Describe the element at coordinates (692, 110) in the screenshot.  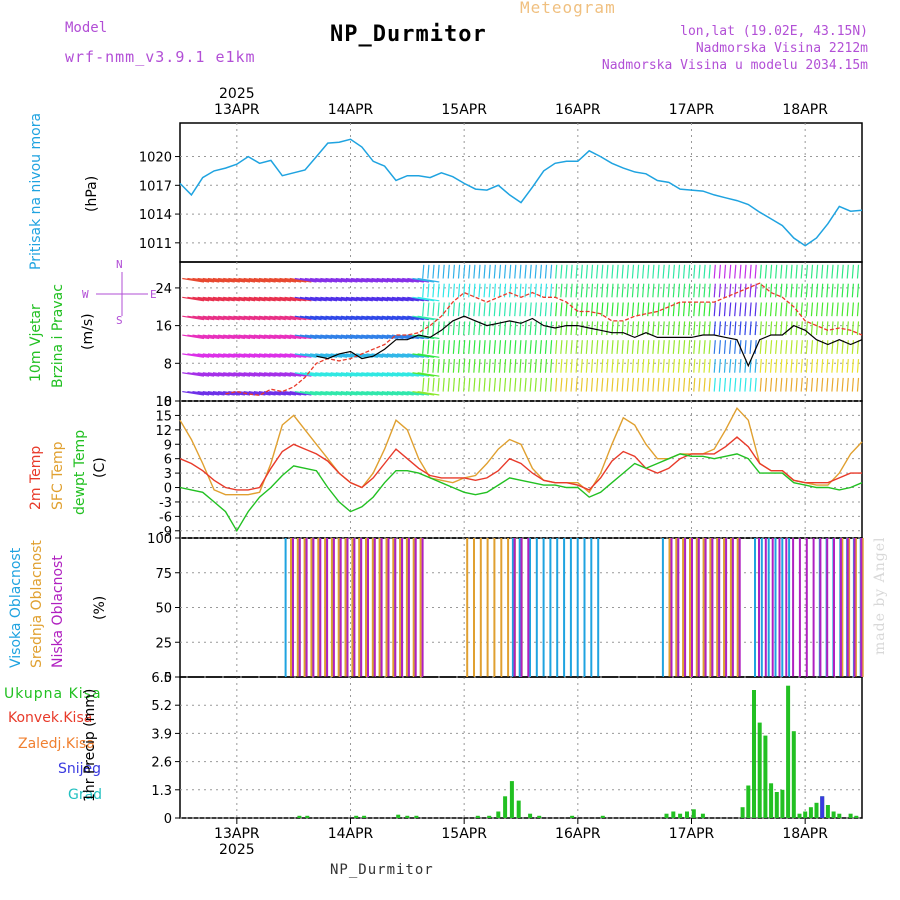
I see `top-day-label: 17APR` at that location.